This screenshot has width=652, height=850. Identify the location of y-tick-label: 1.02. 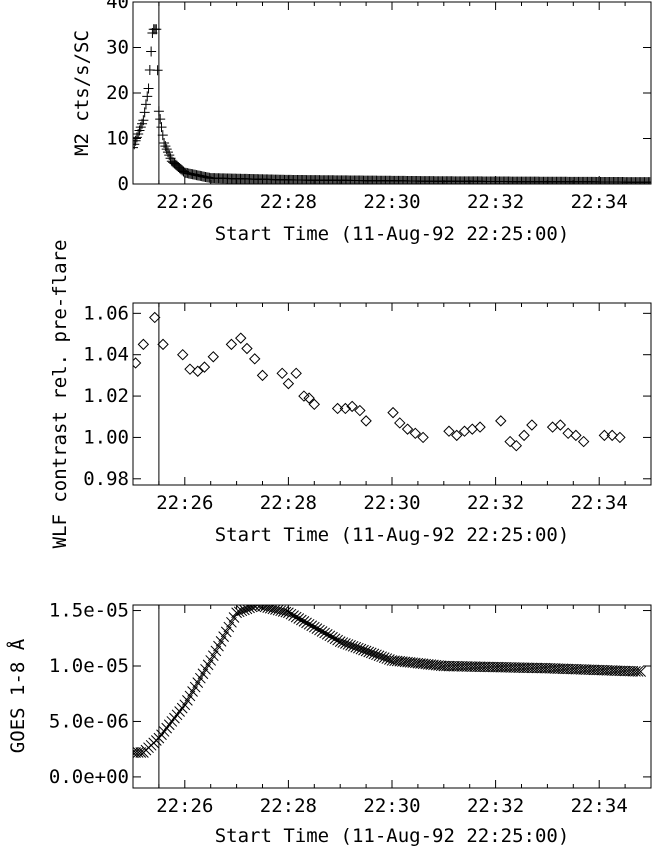
(106, 396).